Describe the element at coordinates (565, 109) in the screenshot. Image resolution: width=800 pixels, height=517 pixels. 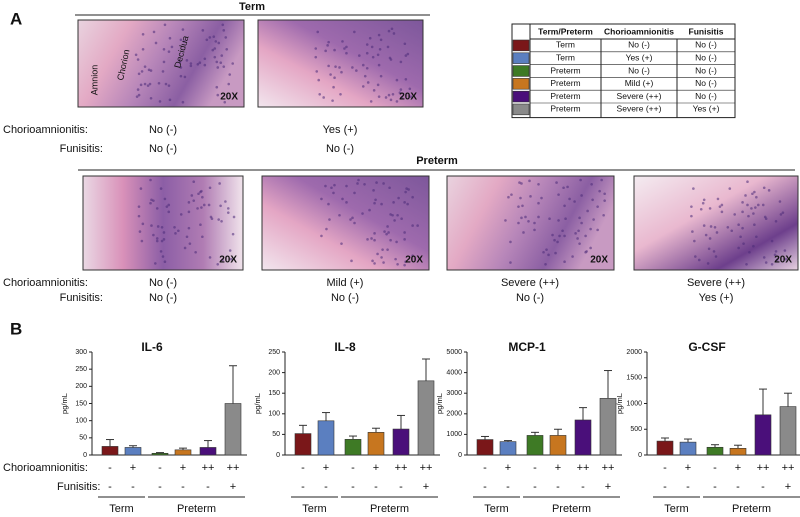
I see `table-cell: Preterm` at that location.